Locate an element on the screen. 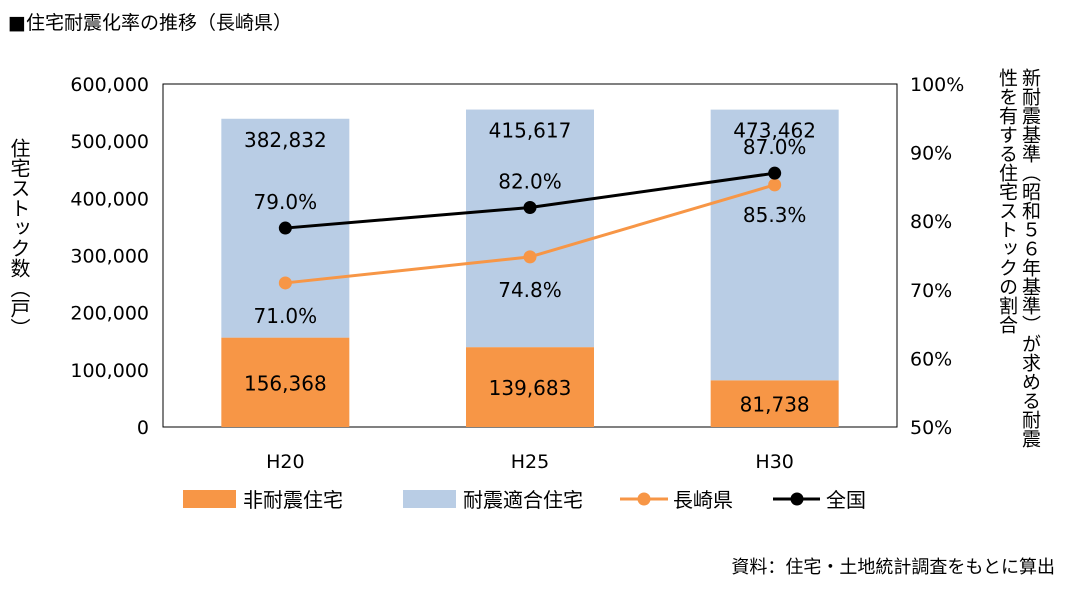 The width and height of the screenshot is (1085, 600). legend-marker-nagasaki is located at coordinates (644, 499).